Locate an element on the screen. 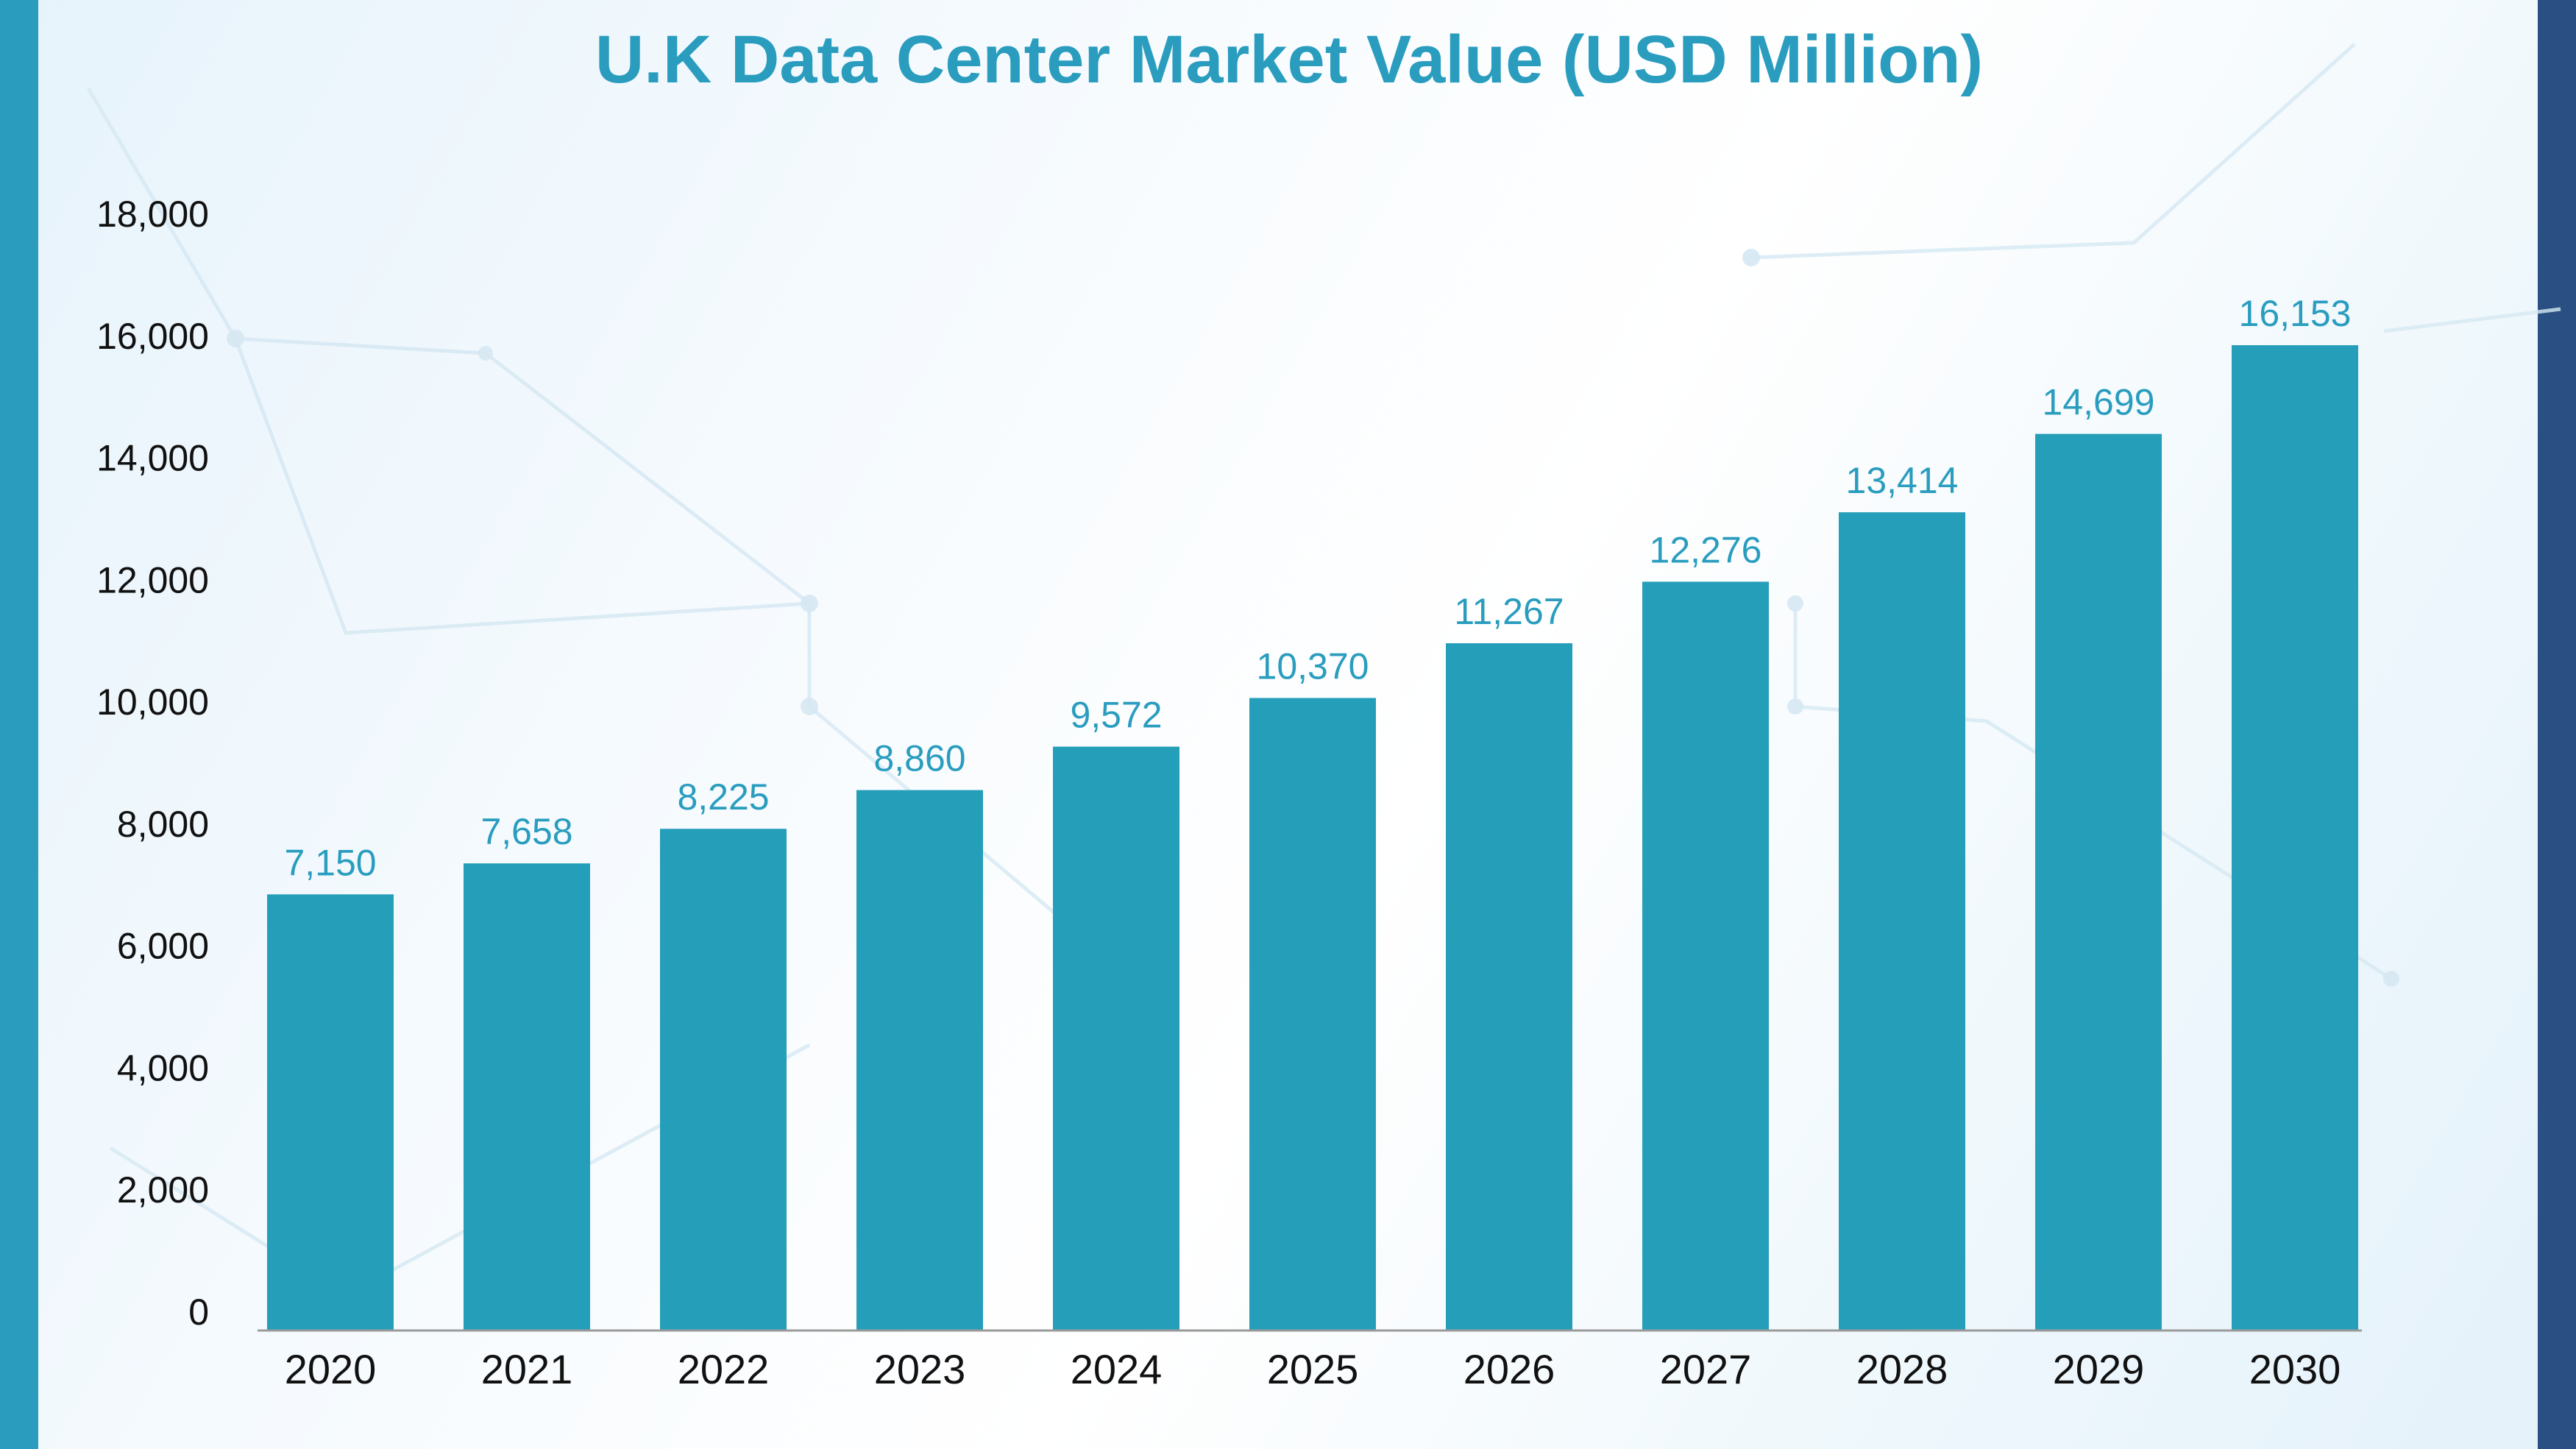 Image resolution: width=2576 pixels, height=1449 pixels. value-label-2021: 7,658 is located at coordinates (526, 831).